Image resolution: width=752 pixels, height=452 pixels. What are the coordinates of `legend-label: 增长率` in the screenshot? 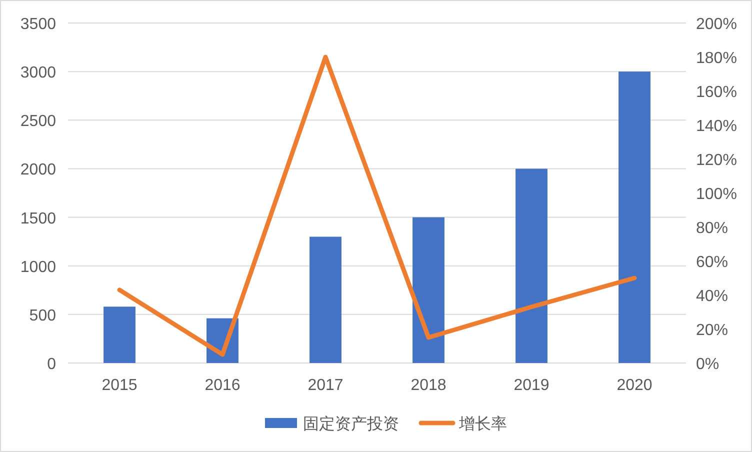 It's located at (482, 424).